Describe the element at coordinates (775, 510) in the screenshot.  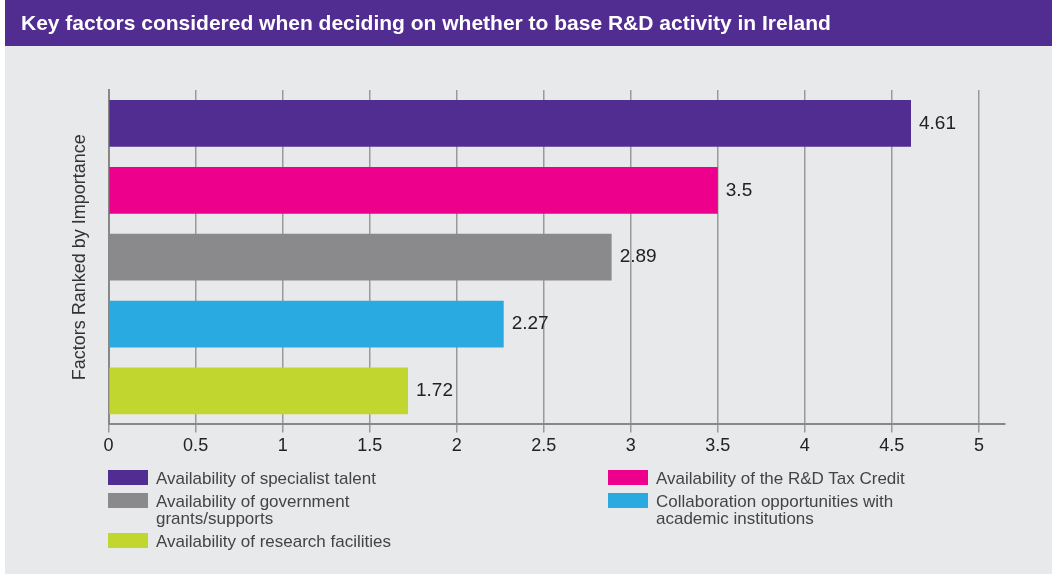
I see `legend-label: Collaboration opportunities with academic institutions` at that location.